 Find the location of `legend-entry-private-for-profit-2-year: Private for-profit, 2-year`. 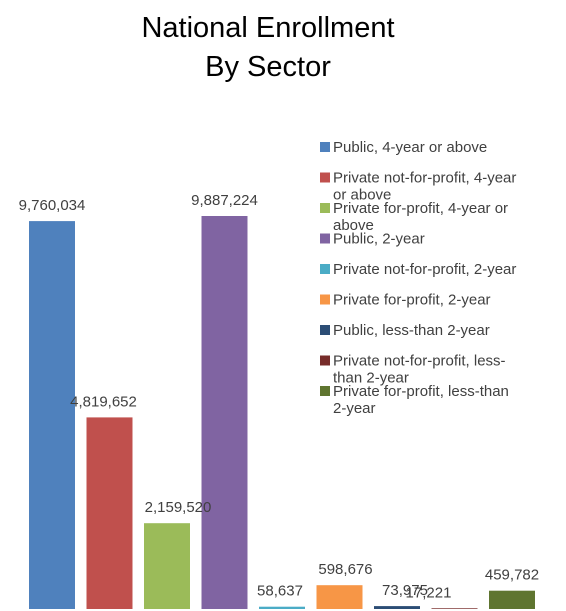

legend-entry-private-for-profit-2-year: Private for-profit, 2-year is located at coordinates (405, 300).